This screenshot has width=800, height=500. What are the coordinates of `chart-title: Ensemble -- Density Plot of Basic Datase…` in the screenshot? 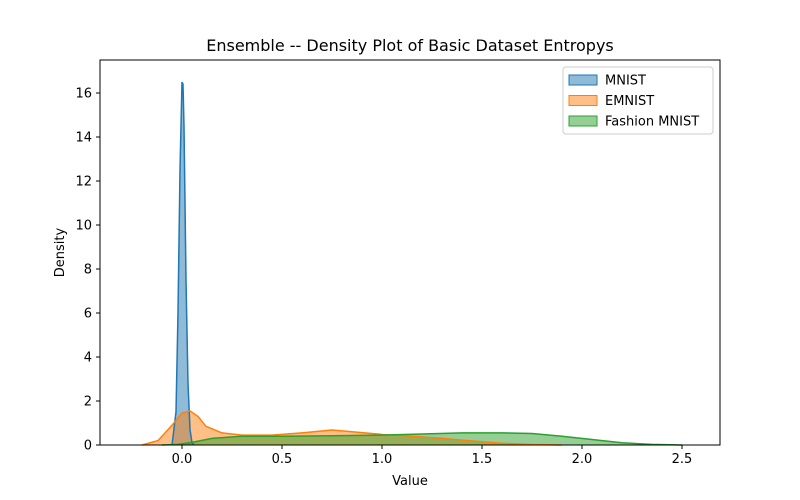 It's located at (410, 45).